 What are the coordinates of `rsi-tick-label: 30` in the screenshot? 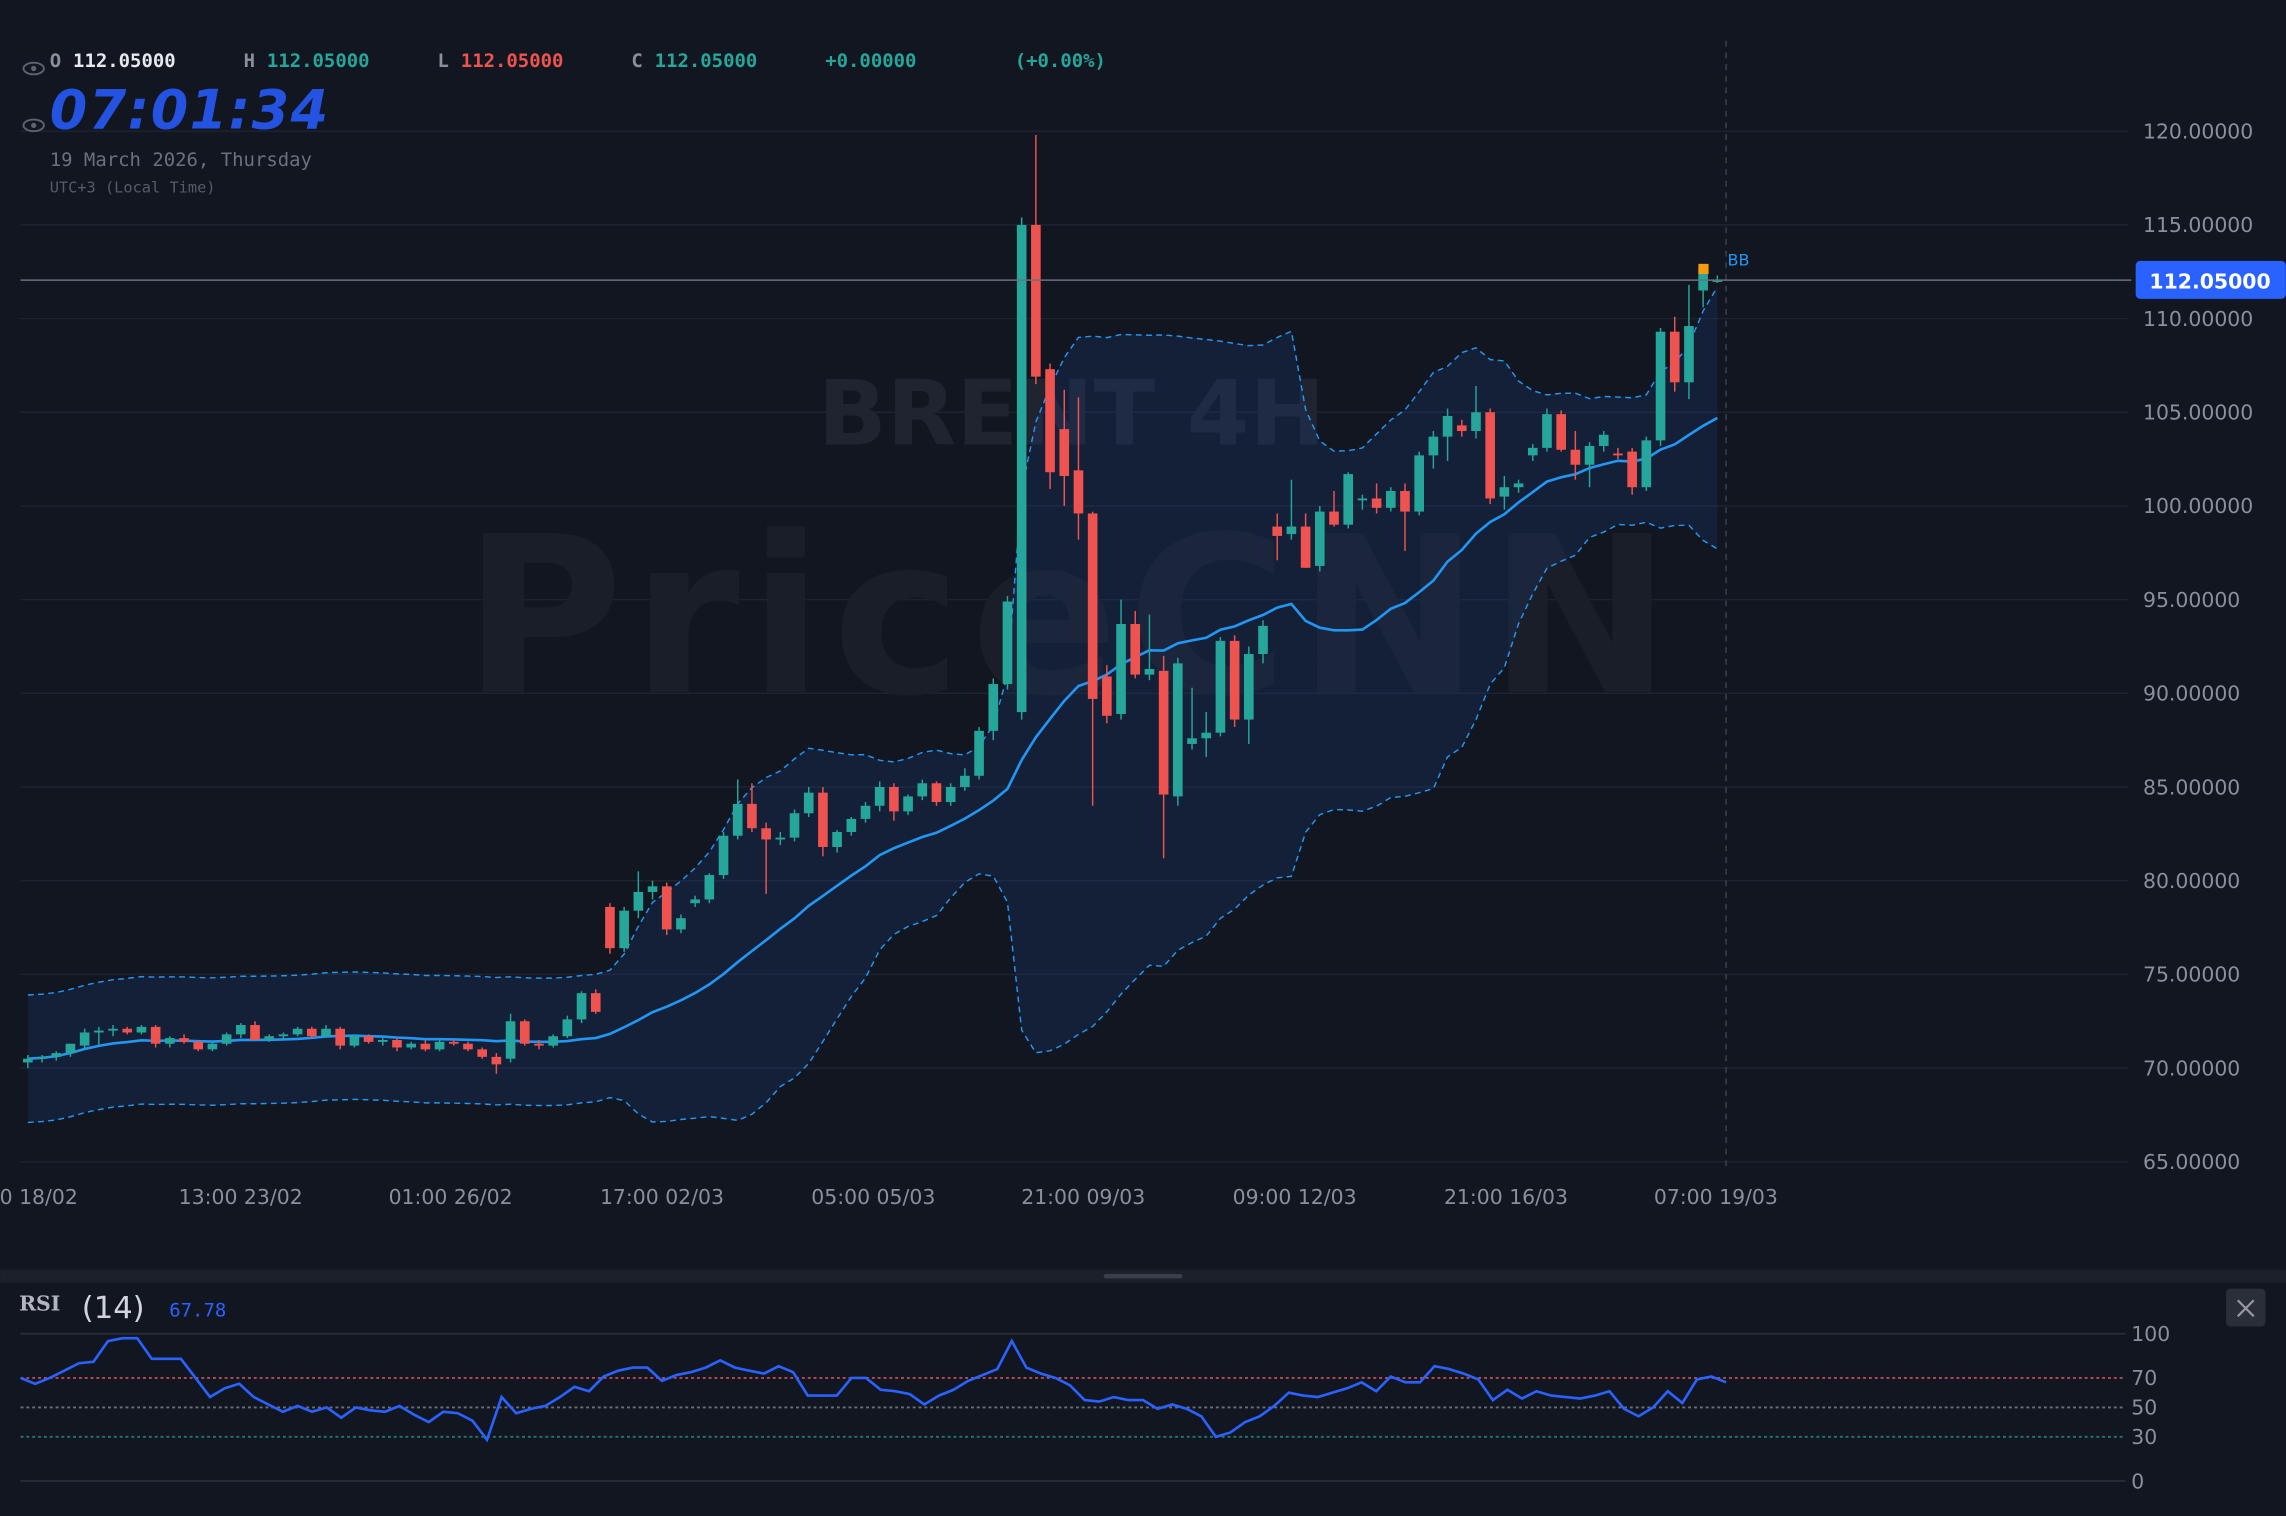 It's located at (2144, 1437).